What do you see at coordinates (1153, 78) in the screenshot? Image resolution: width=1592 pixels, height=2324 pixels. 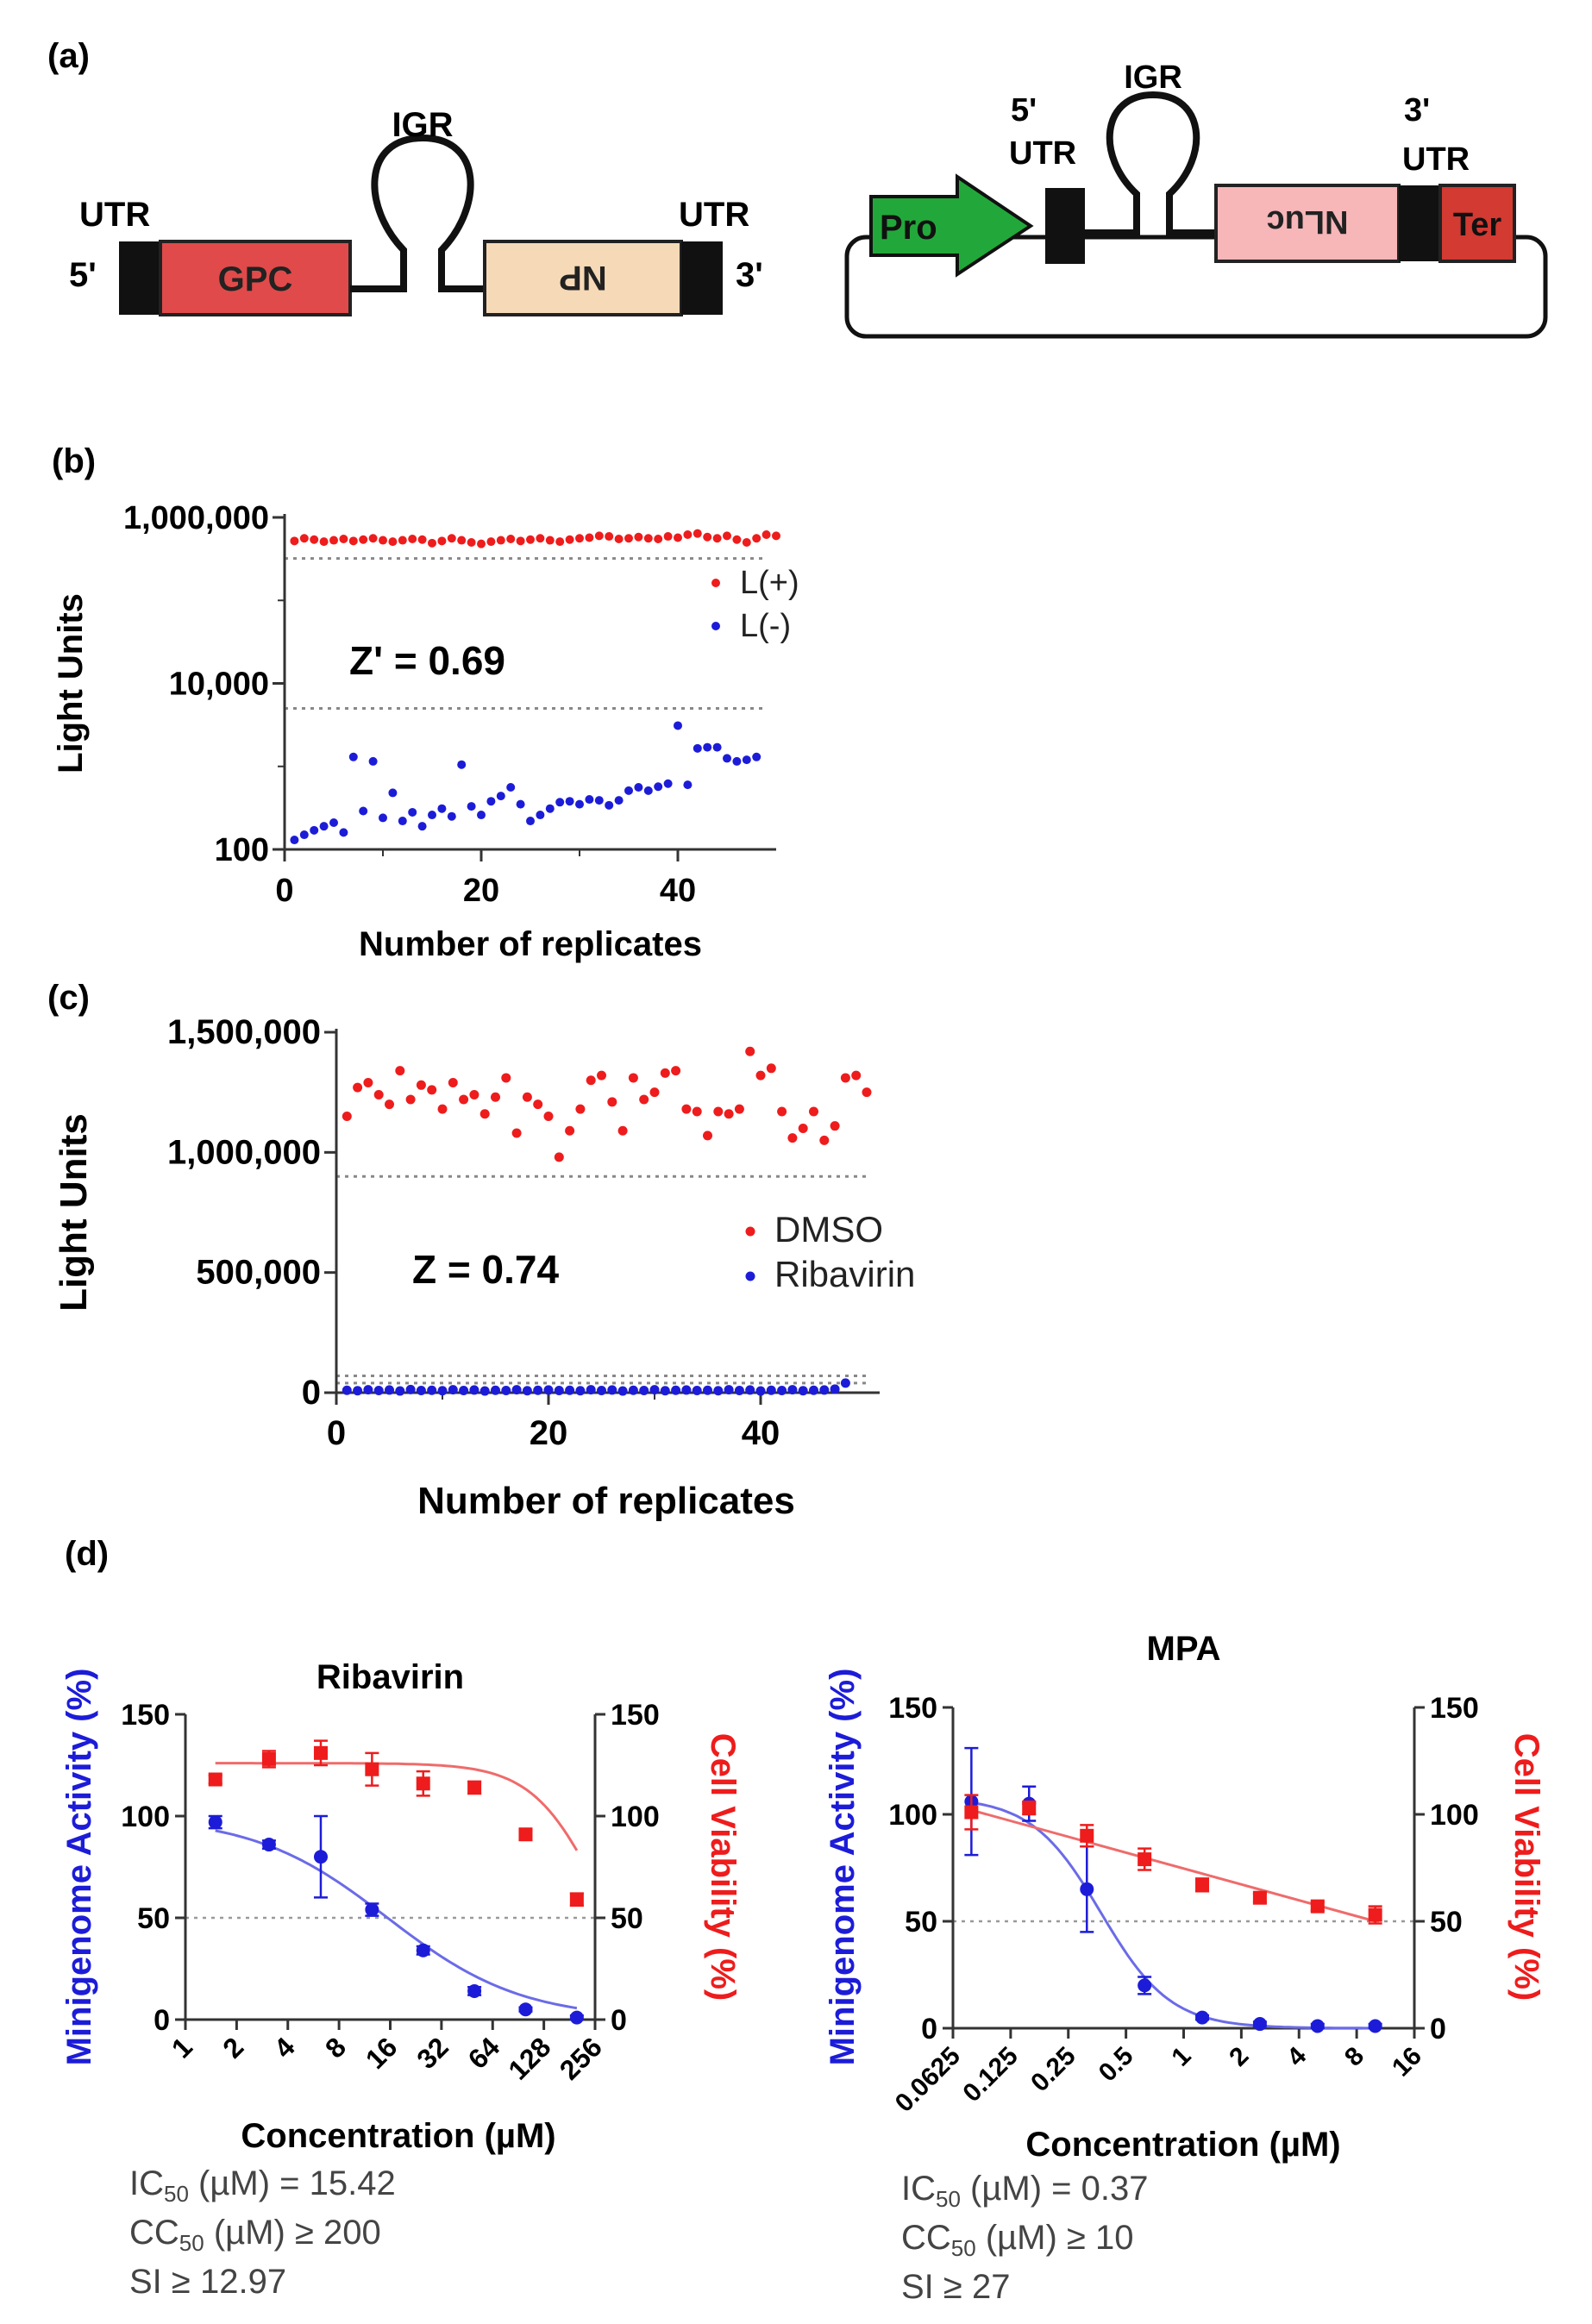 I see `igr-label-right: IGR` at bounding box center [1153, 78].